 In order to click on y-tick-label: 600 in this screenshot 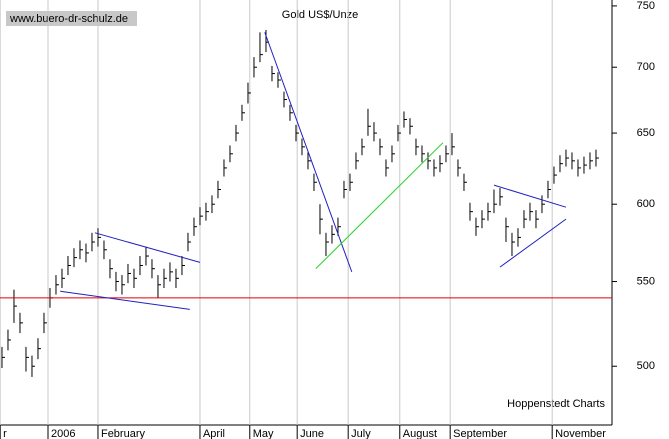, I will do `click(646, 204)`.